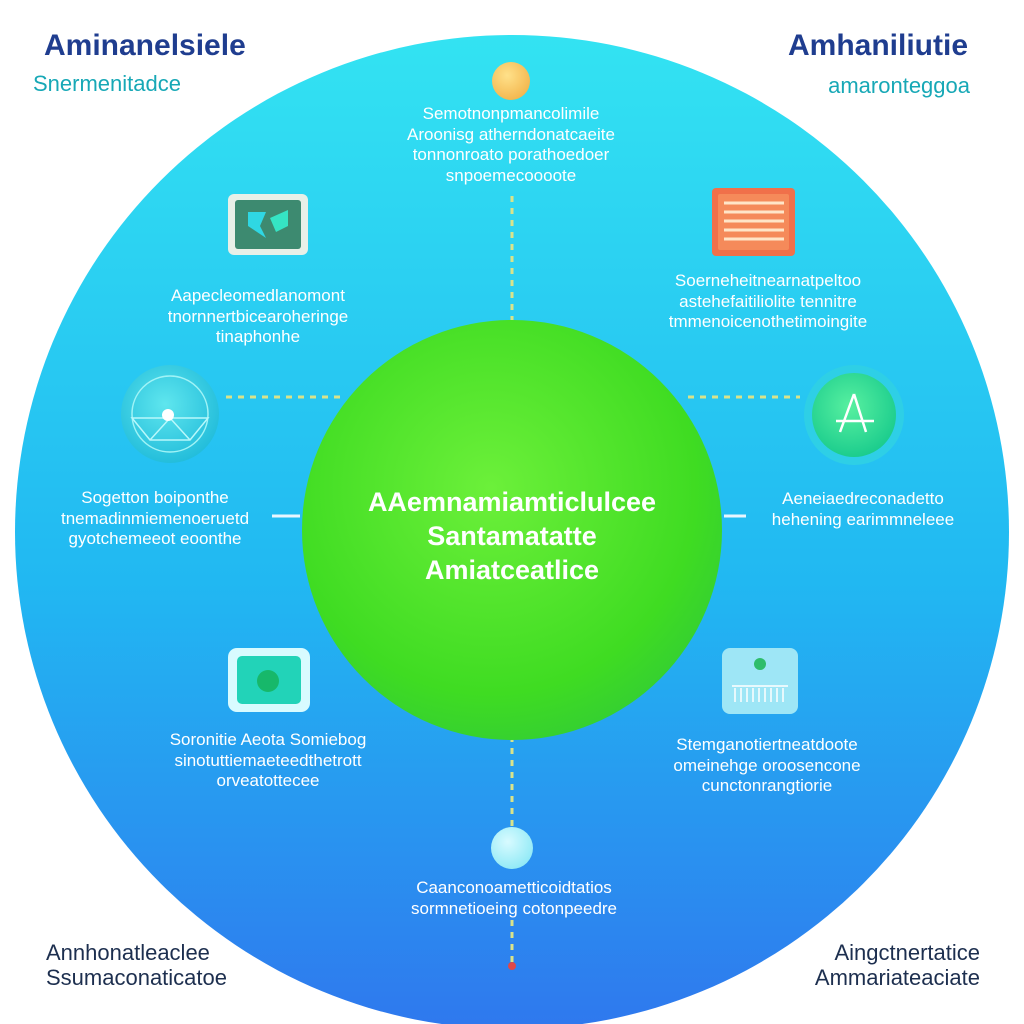 The width and height of the screenshot is (1024, 1024). I want to click on bottom-left-line-2: Ssumaconaticatoe, so click(136, 978).